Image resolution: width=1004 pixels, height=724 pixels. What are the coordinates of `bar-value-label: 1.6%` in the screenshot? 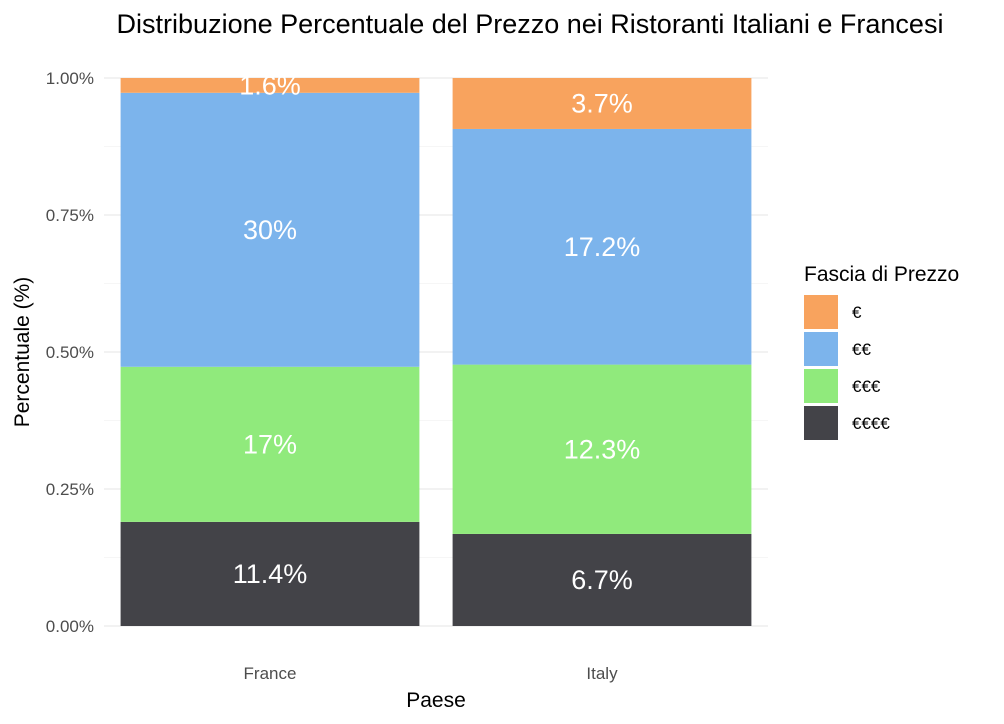 It's located at (270, 85).